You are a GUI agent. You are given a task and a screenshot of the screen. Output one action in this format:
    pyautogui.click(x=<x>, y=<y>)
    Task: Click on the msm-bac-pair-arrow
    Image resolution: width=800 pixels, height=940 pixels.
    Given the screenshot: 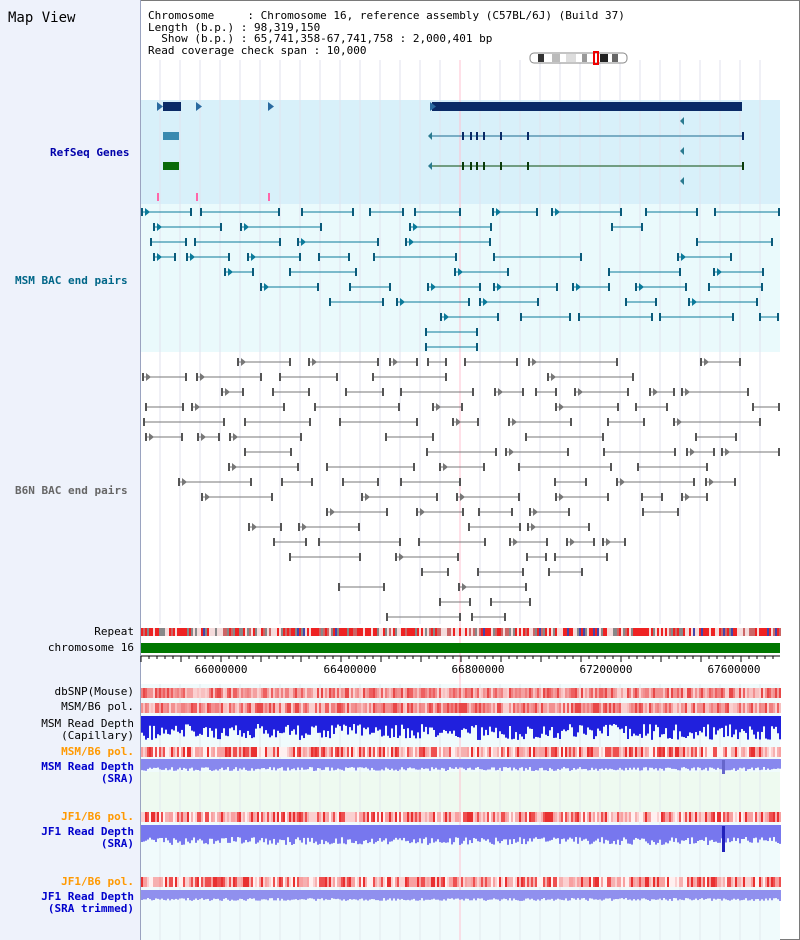 What is the action you would take?
    pyautogui.click(x=446, y=317)
    